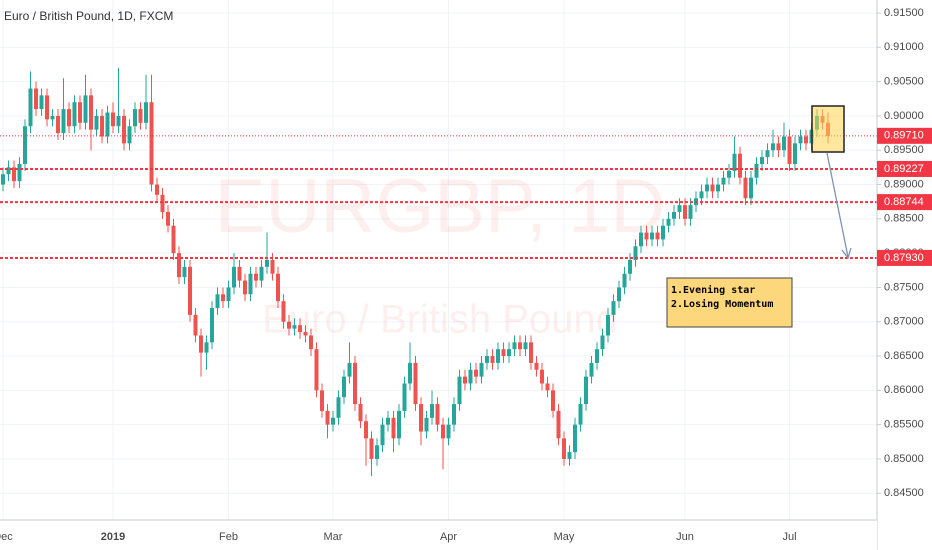  Describe the element at coordinates (6, 537) in the screenshot. I see `x-tick-label: Dec` at that location.